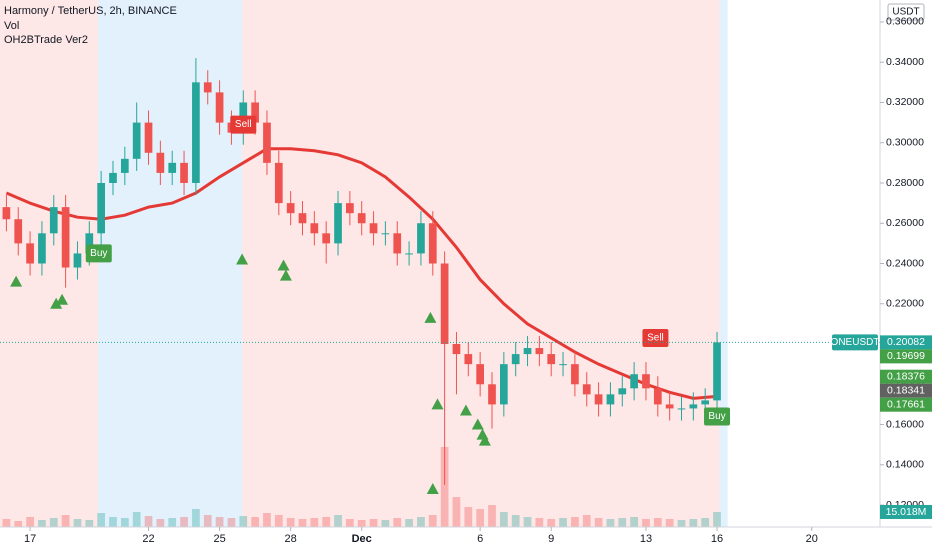  What do you see at coordinates (905, 143) in the screenshot?
I see `y-tick-label: 0.30000` at bounding box center [905, 143].